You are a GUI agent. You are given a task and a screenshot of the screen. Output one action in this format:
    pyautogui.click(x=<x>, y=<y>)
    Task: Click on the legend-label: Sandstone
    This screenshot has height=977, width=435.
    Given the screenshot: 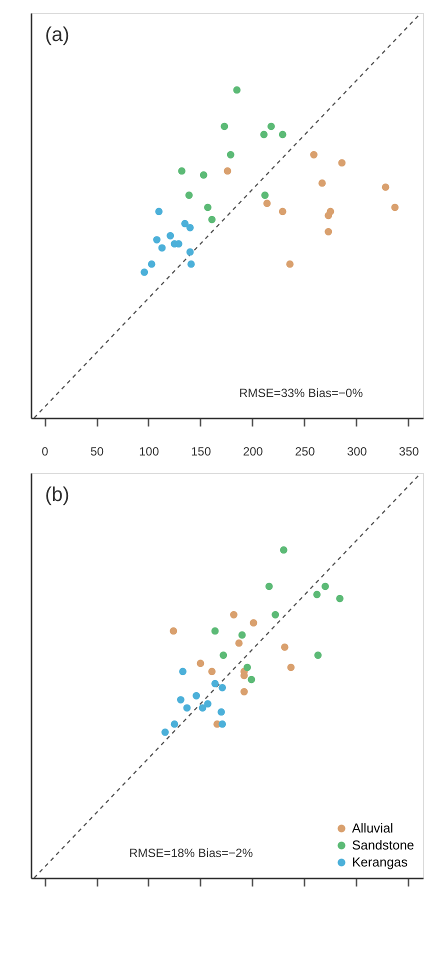 What is the action you would take?
    pyautogui.click(x=383, y=845)
    